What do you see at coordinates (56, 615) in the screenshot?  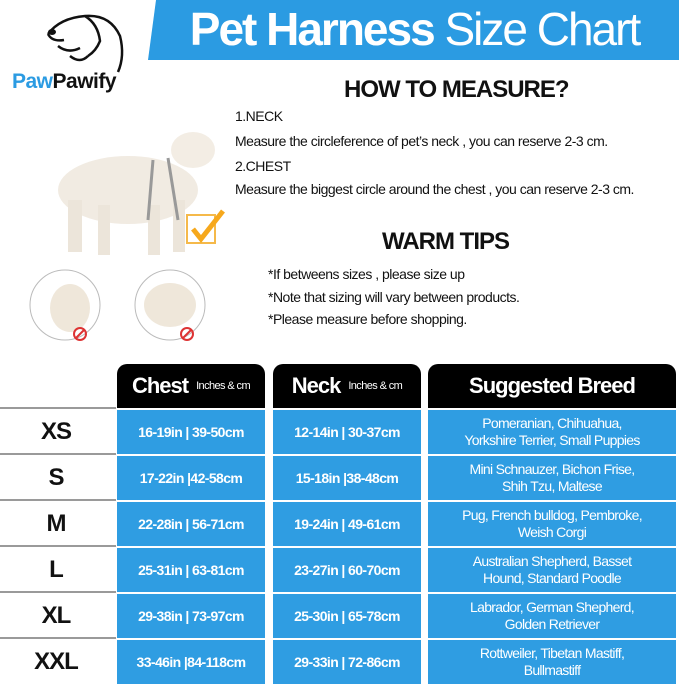 I see `size-label: XL` at bounding box center [56, 615].